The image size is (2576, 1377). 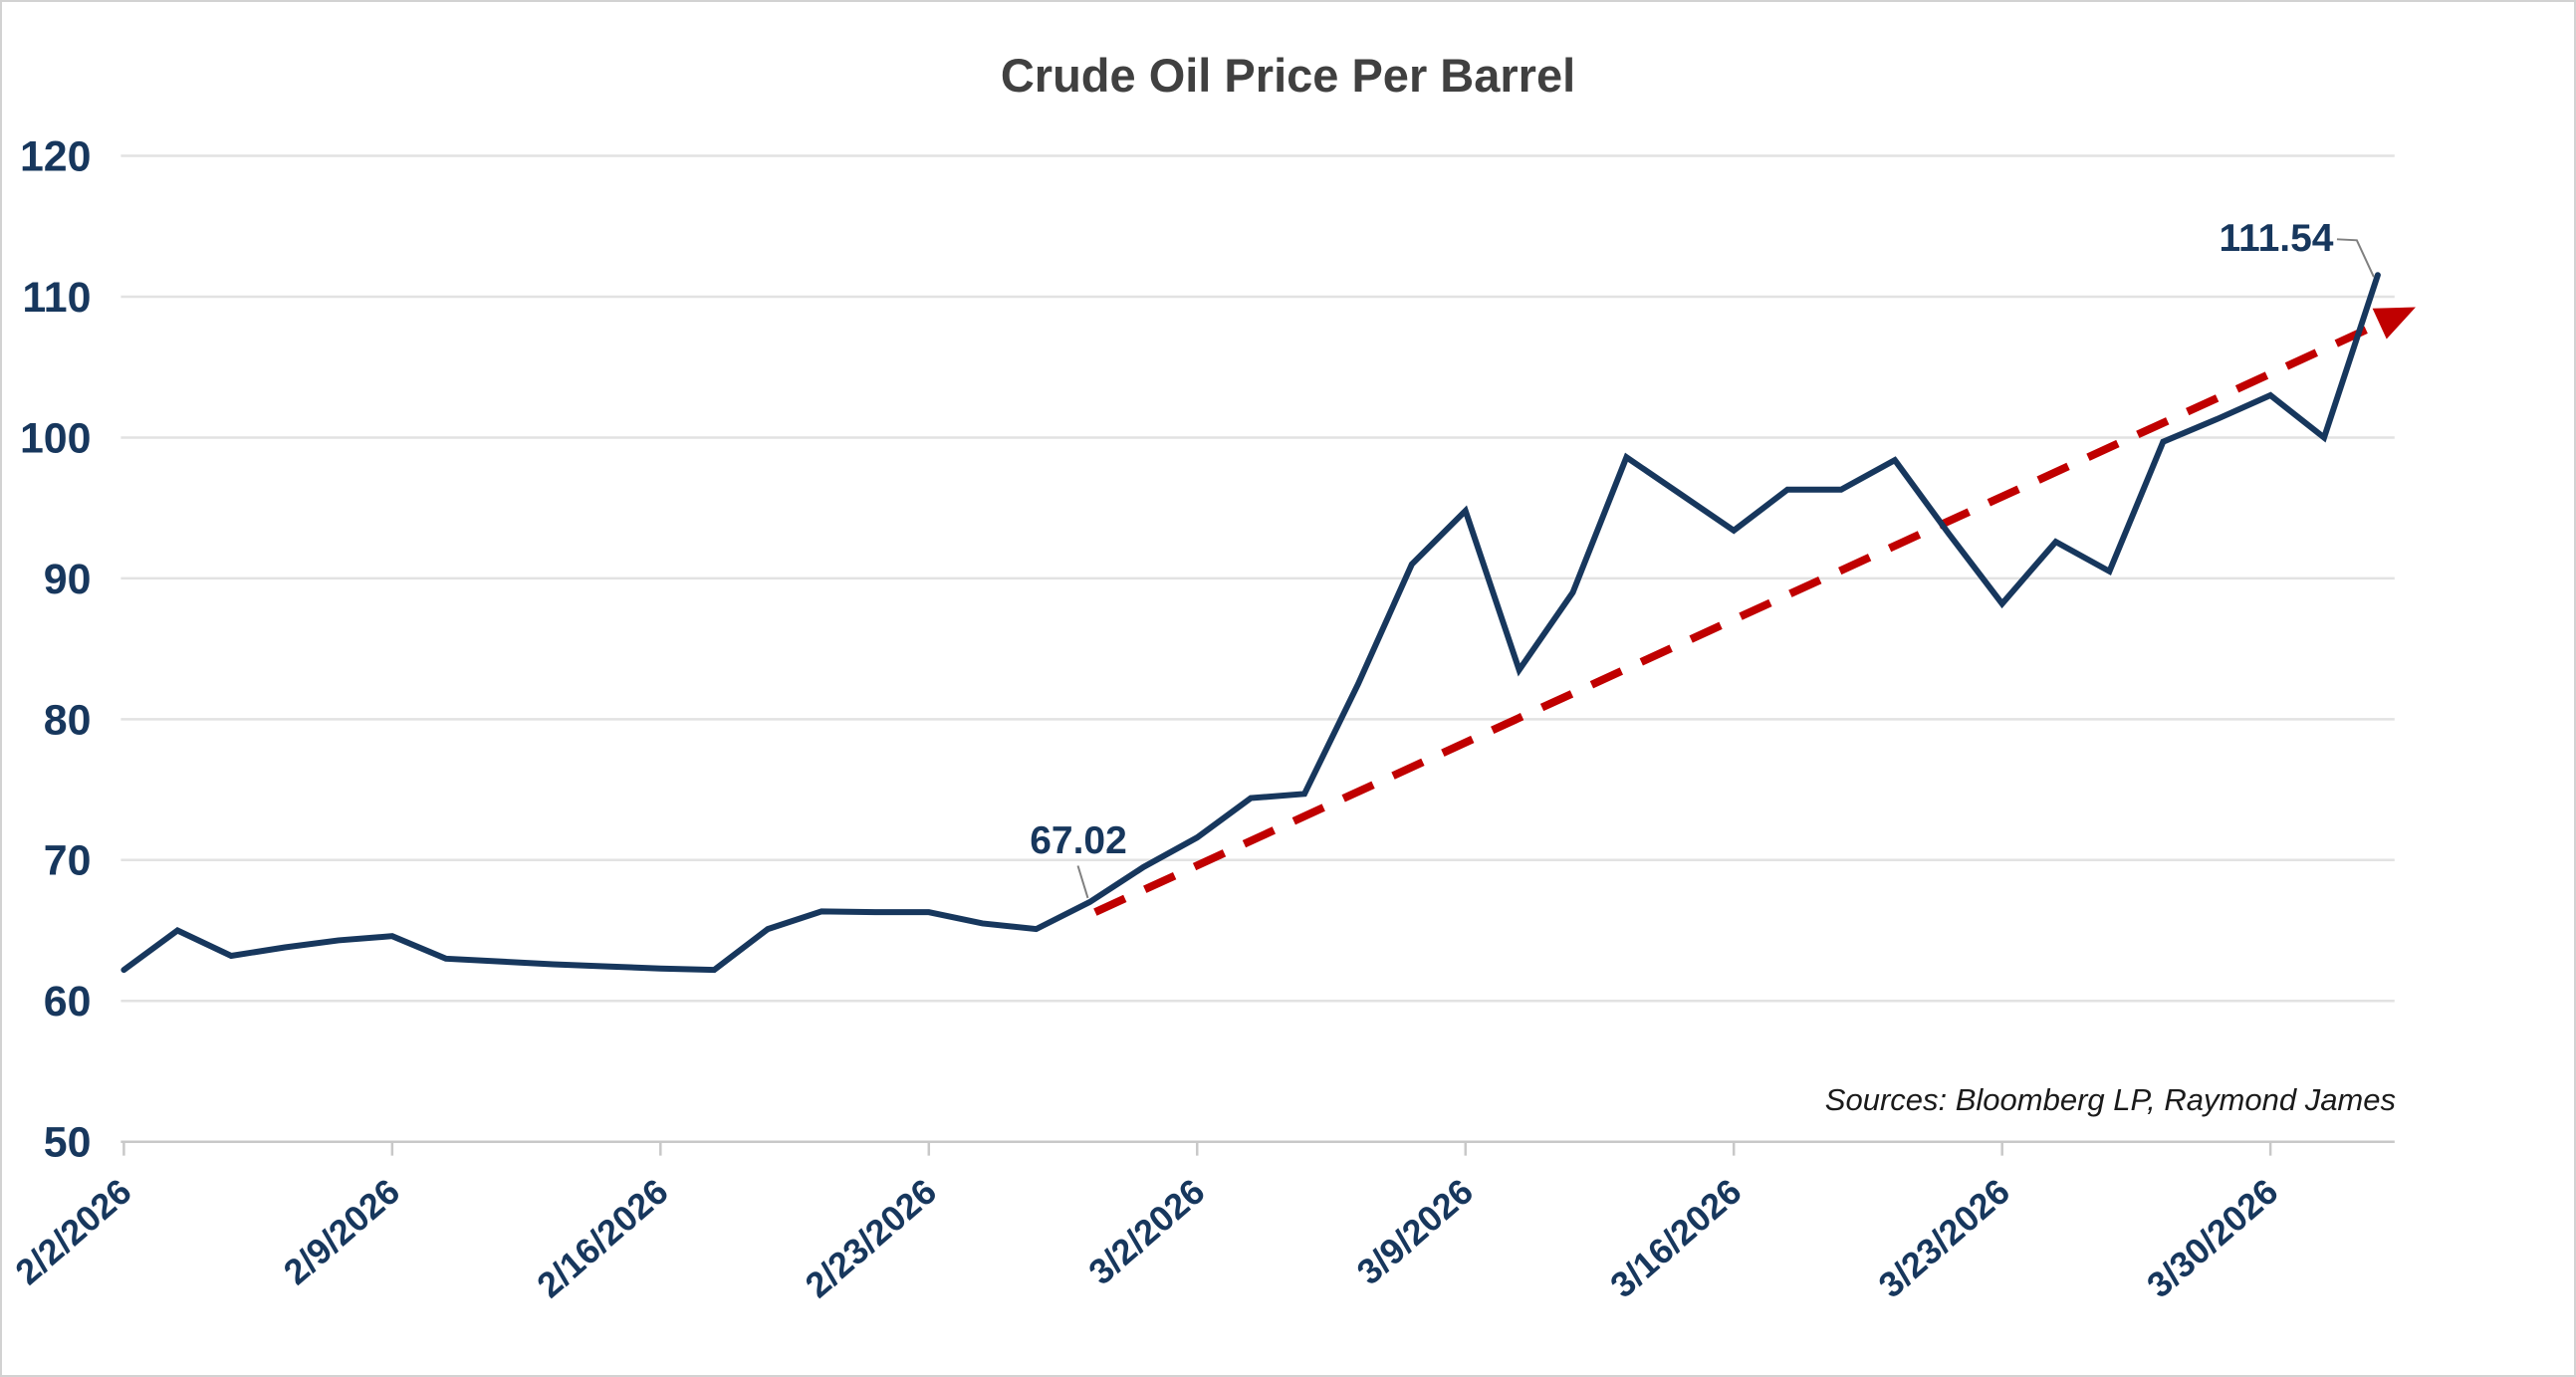 I want to click on x-tick-label: 2/9/2026, so click(x=341, y=1231).